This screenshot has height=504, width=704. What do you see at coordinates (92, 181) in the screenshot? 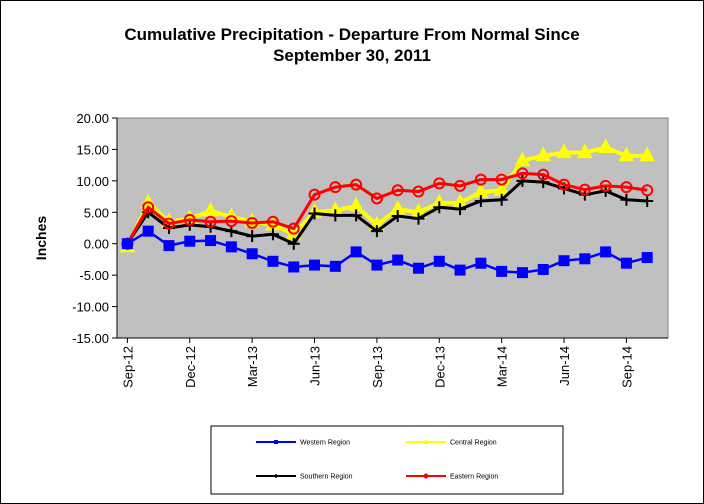
I see `y-tick-label: 10.00` at bounding box center [92, 181].